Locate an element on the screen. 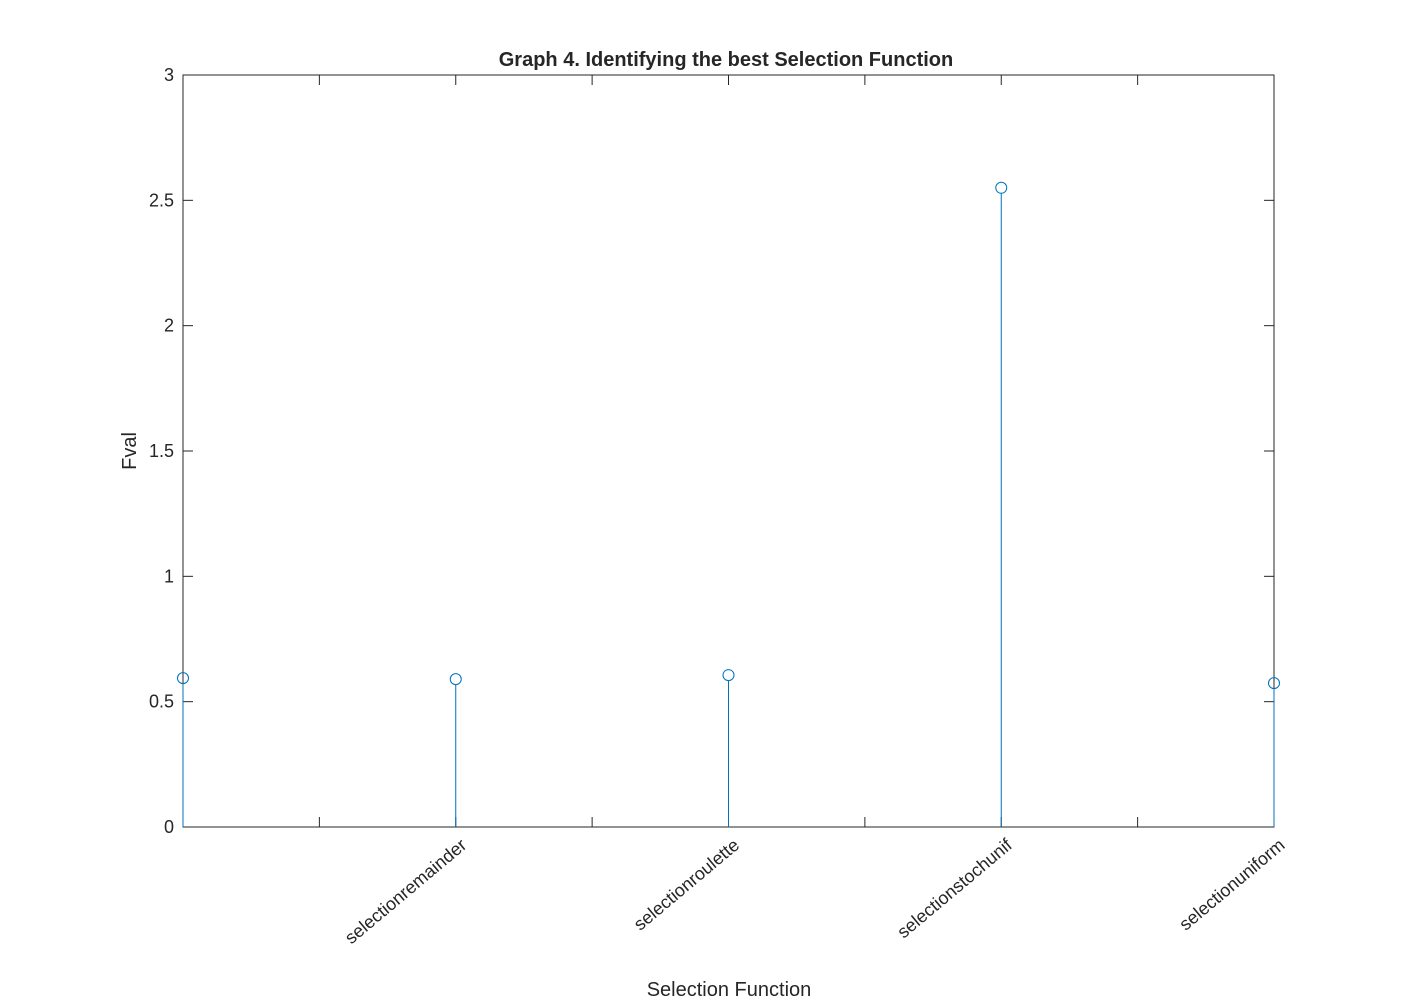 This screenshot has width=1408, height=1002. x-tick-label: selectionremainder is located at coordinates (405, 891).